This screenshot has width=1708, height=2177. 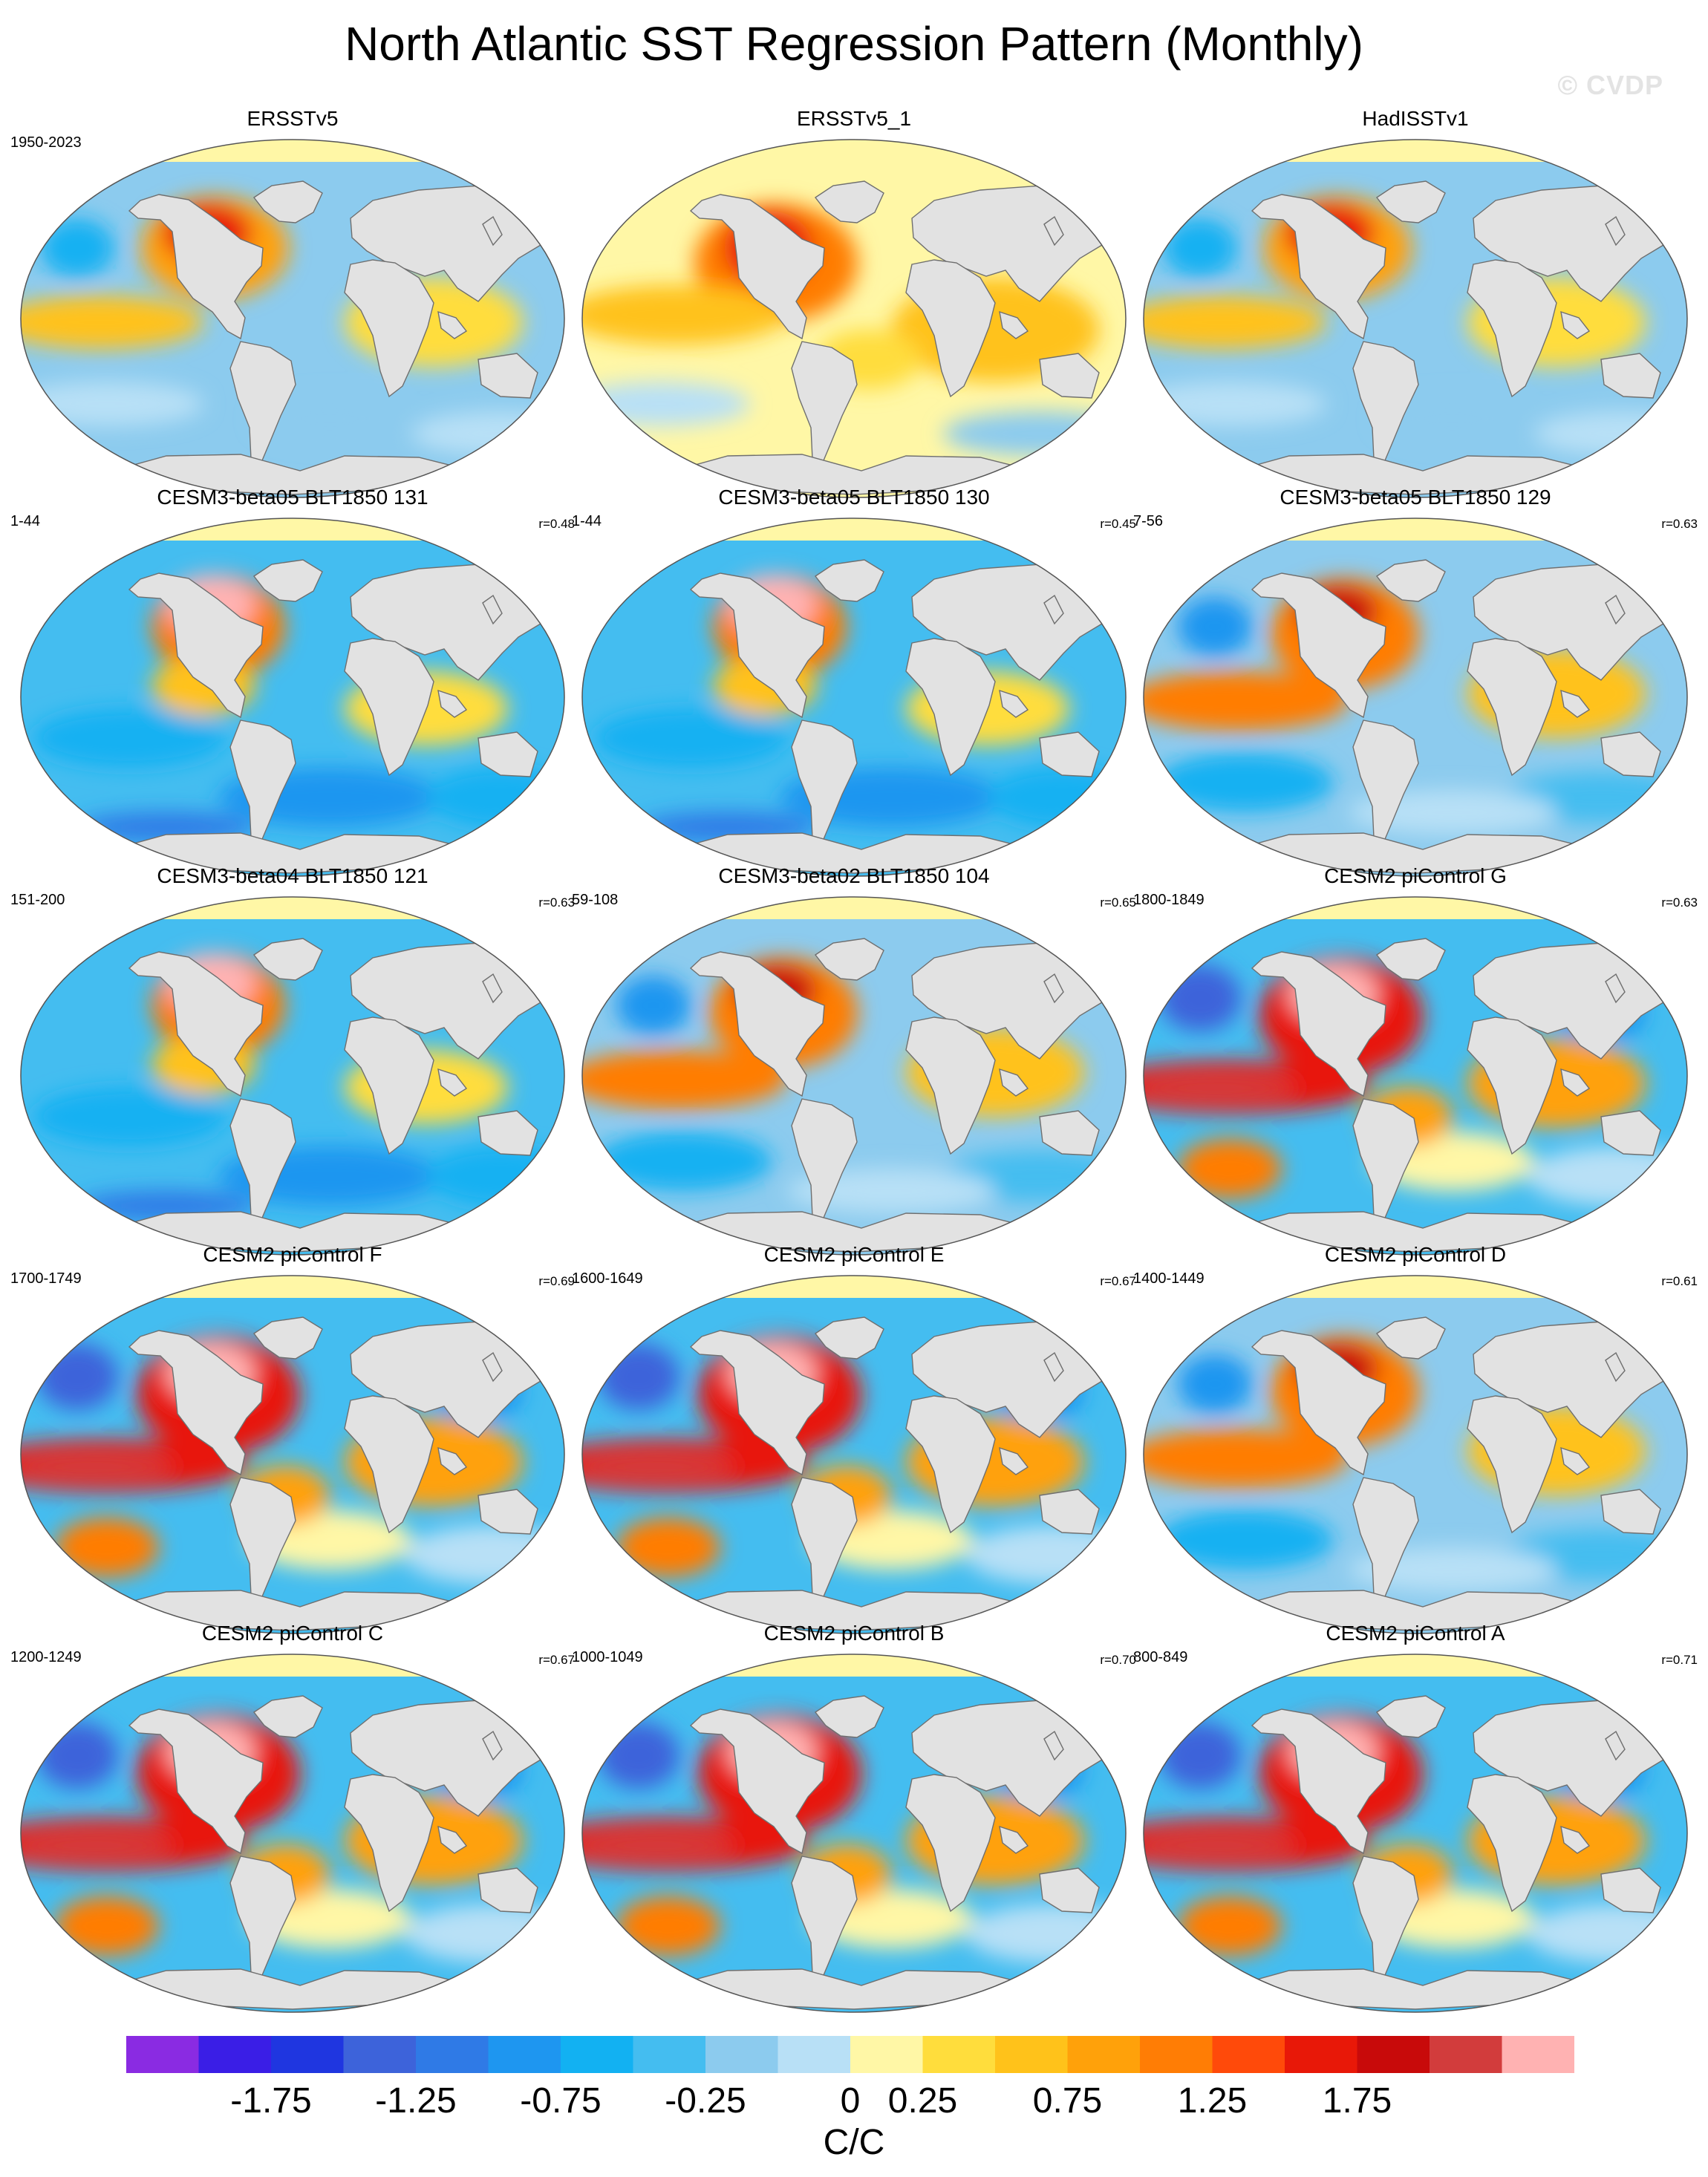 I want to click on map-panel: CESM2 piControl G 1800-1849 r=0.63, so click(x=1415, y=1063).